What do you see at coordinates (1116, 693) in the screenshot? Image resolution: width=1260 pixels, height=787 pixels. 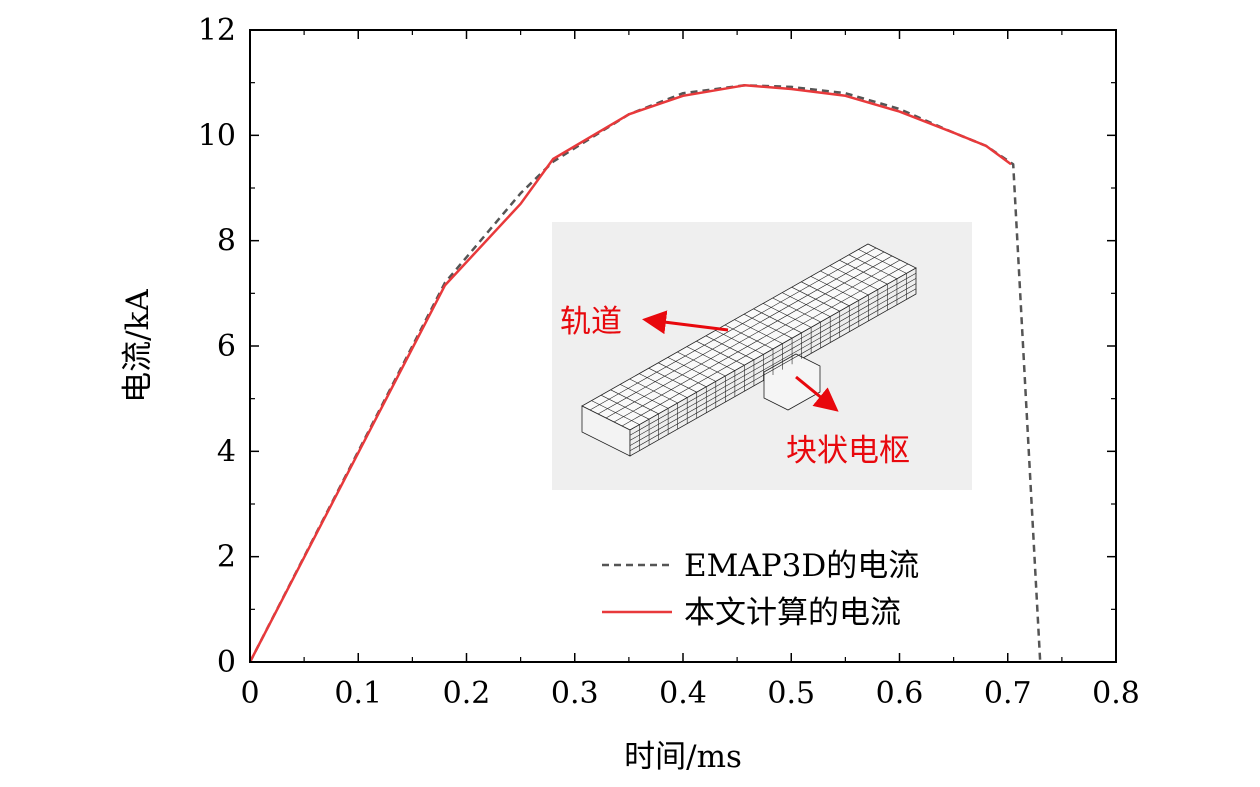 I see `x-tick-label: 0.8` at bounding box center [1116, 693].